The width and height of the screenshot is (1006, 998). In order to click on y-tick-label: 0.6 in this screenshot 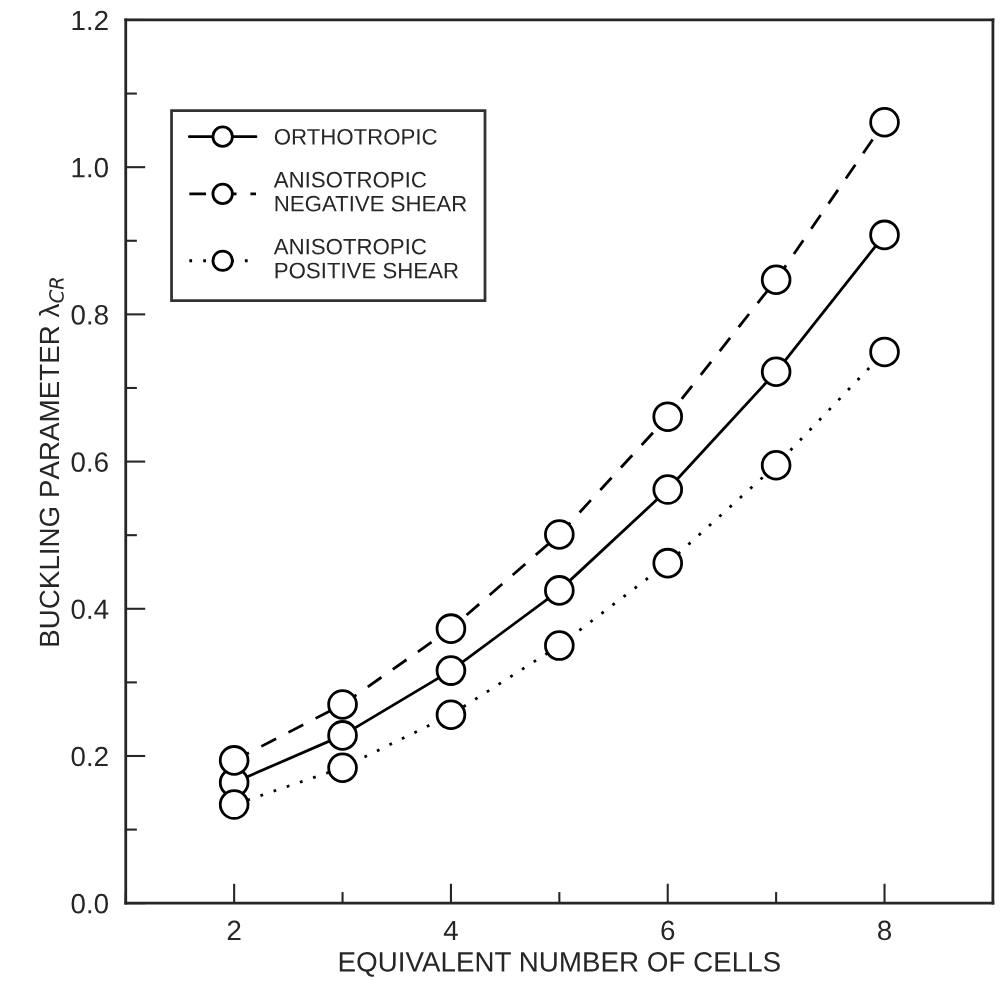, I will do `click(89, 462)`.